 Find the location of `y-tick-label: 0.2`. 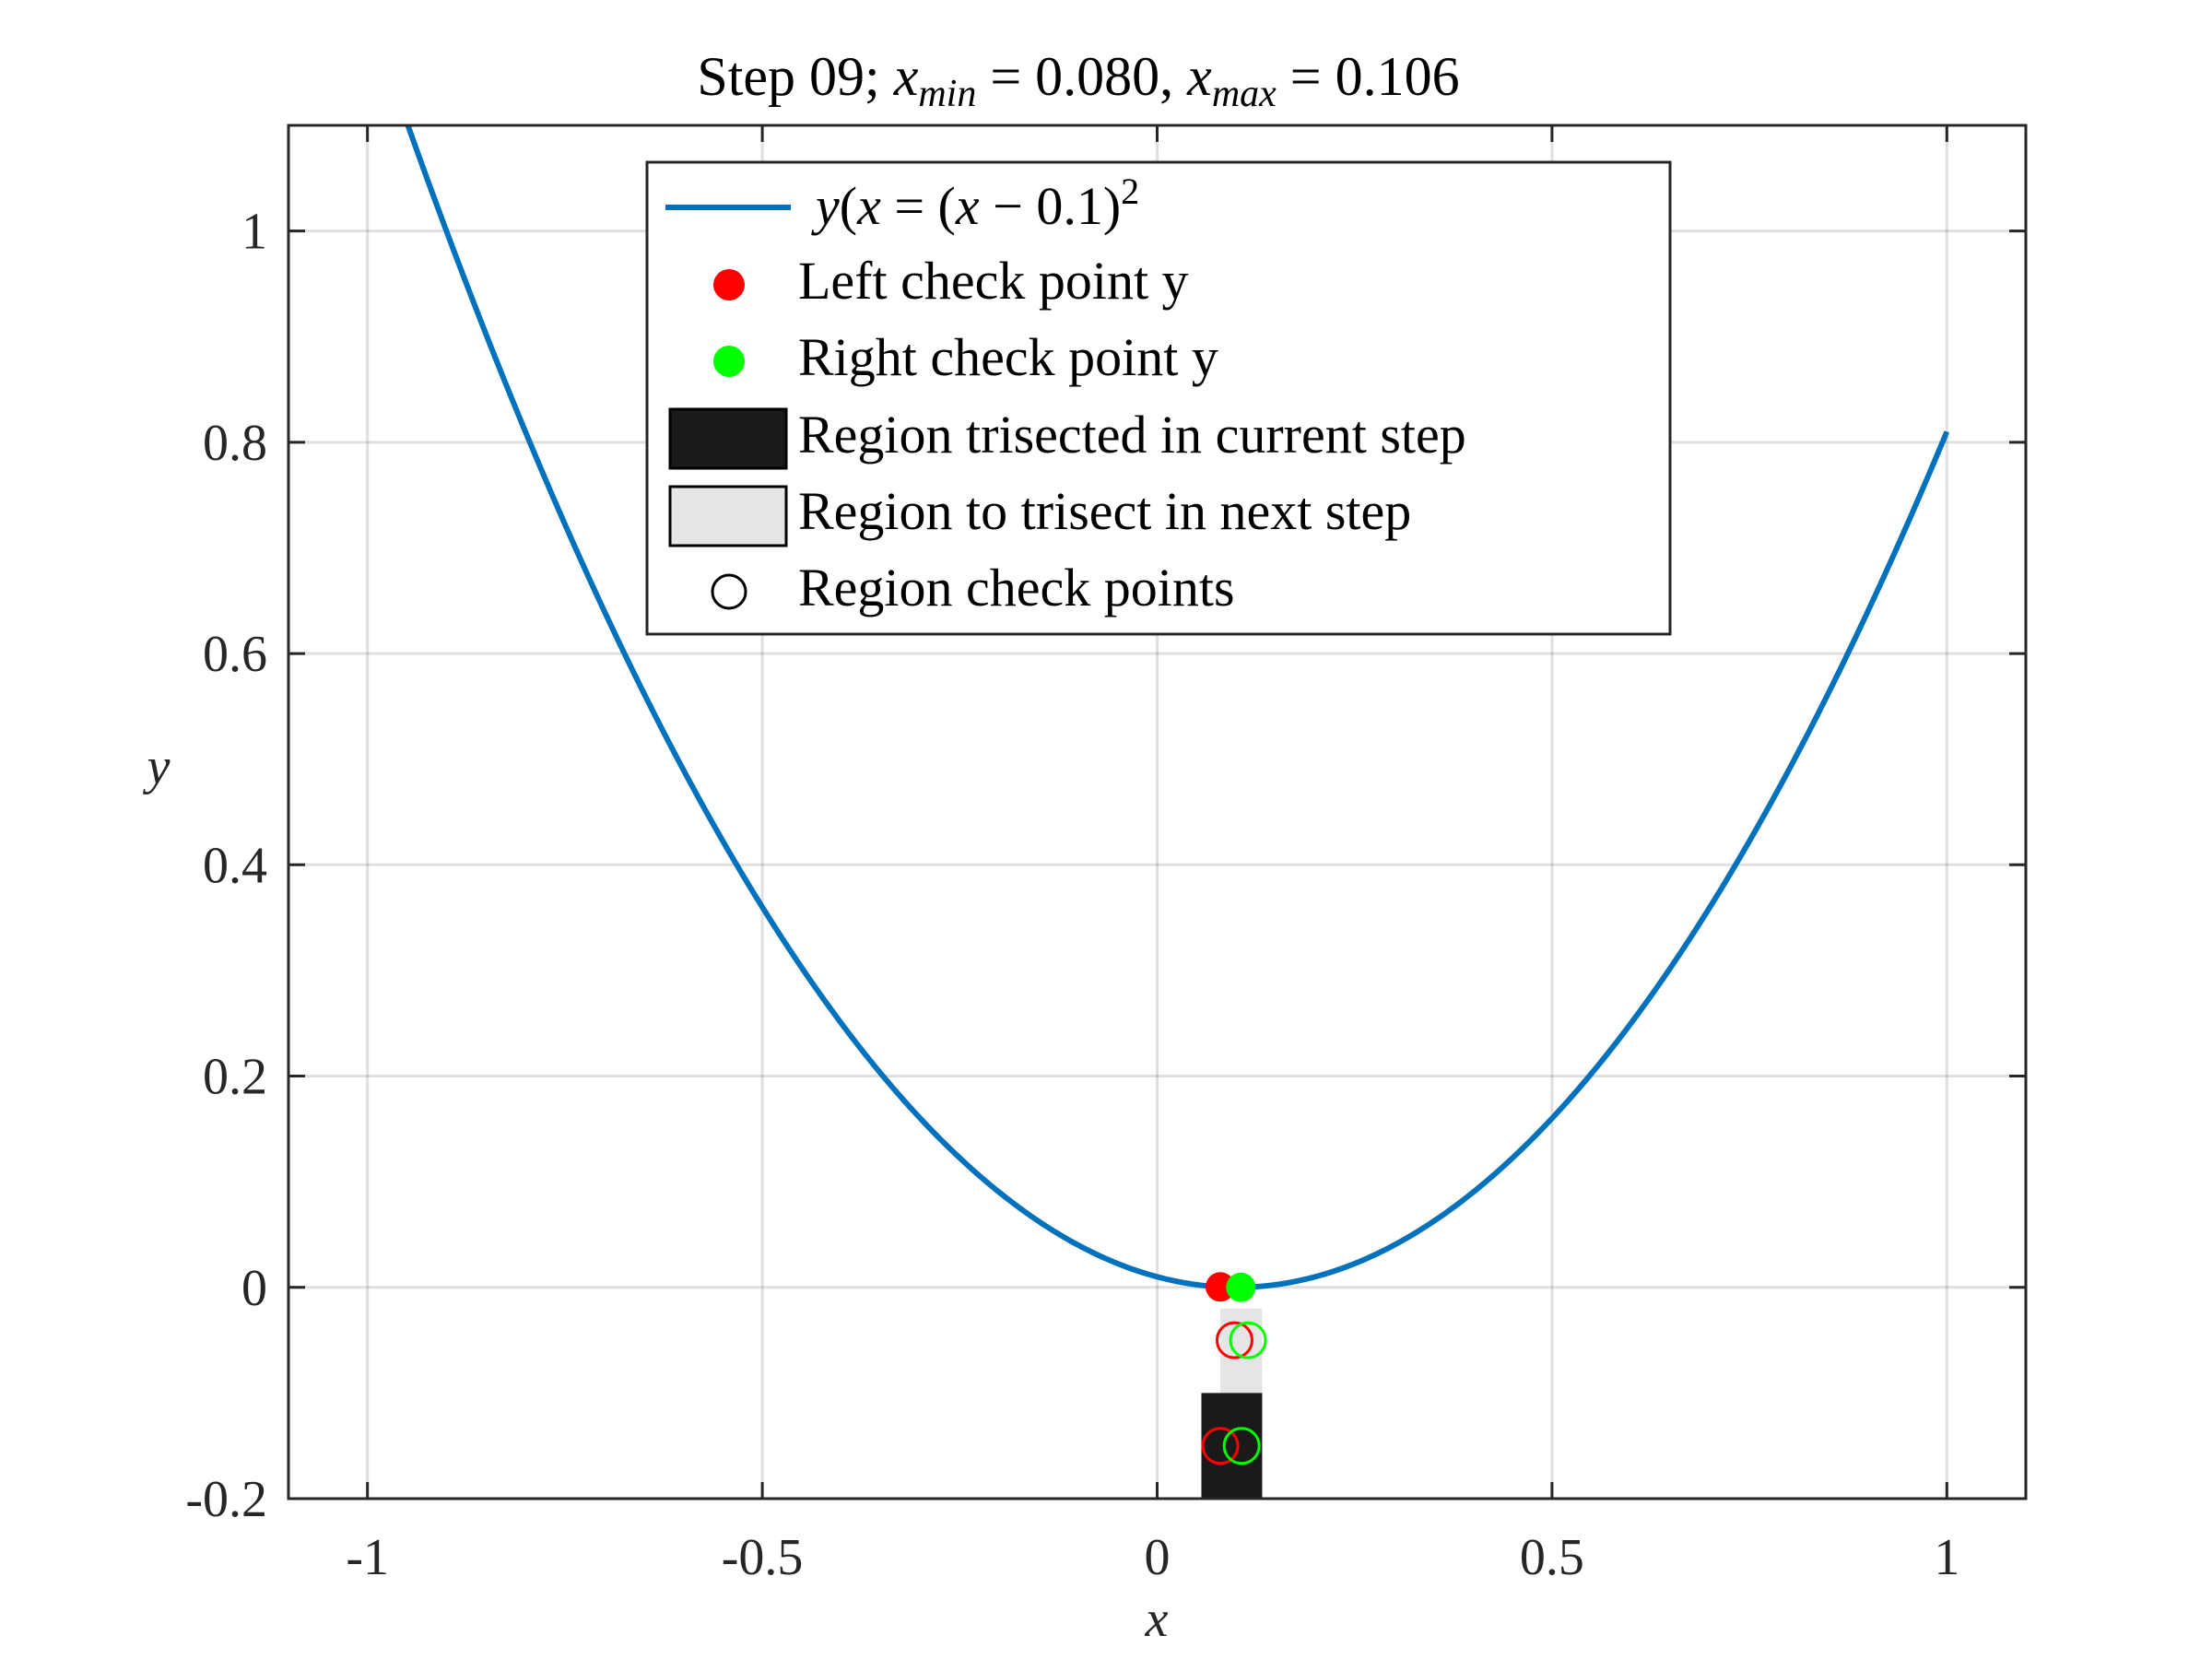

y-tick-label: 0.2 is located at coordinates (235, 1077).